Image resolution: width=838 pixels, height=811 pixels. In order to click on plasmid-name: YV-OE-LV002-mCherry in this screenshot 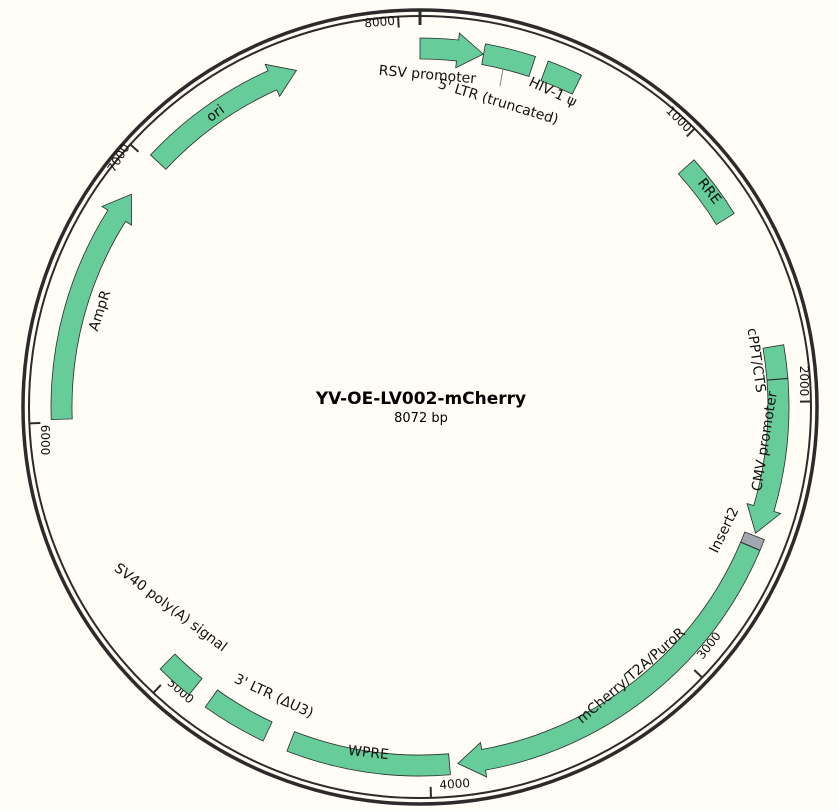, I will do `click(420, 399)`.